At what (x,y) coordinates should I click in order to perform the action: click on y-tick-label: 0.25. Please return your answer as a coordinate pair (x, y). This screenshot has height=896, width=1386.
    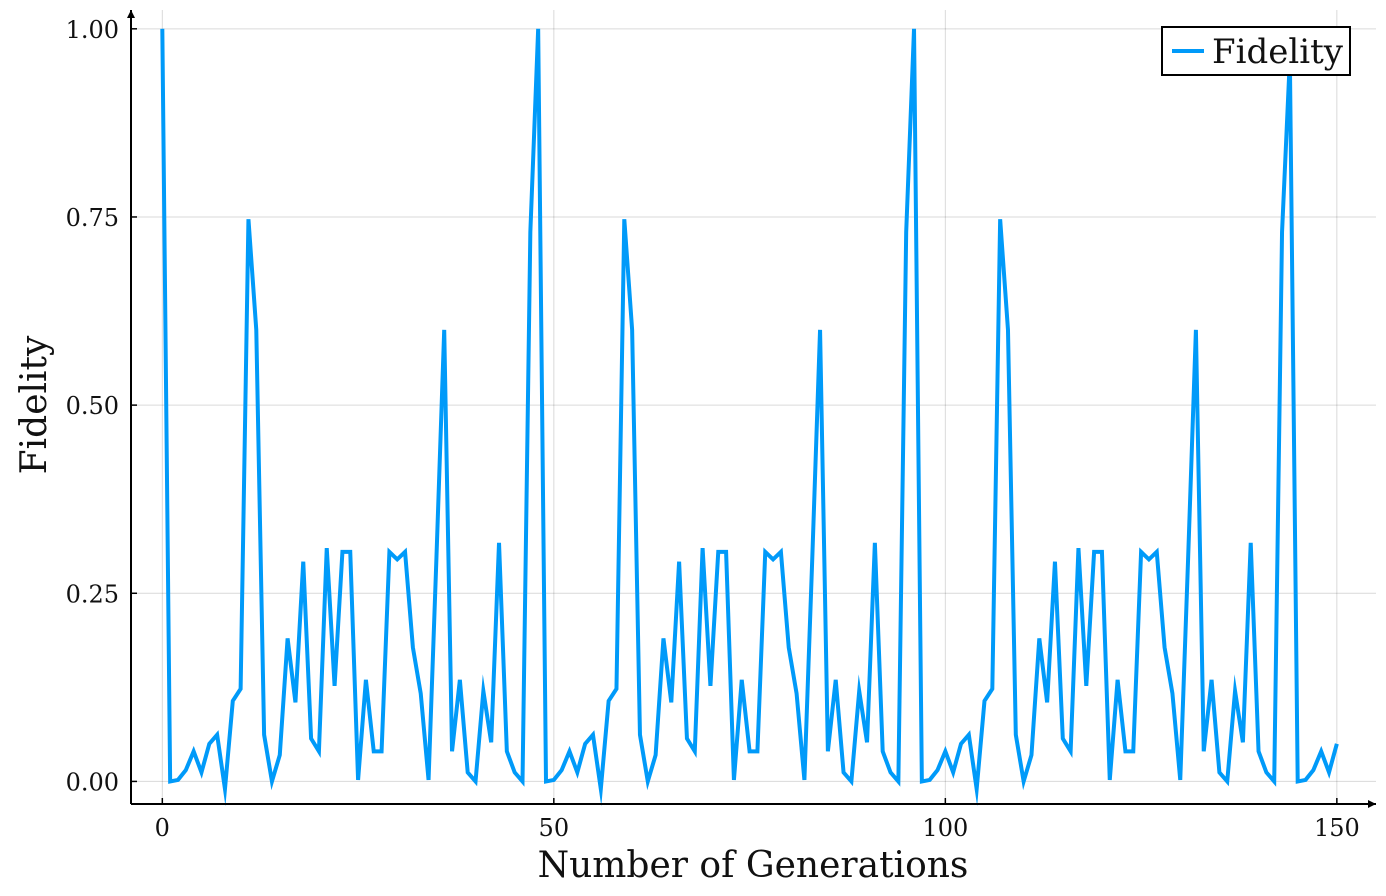
    Looking at the image, I should click on (92, 594).